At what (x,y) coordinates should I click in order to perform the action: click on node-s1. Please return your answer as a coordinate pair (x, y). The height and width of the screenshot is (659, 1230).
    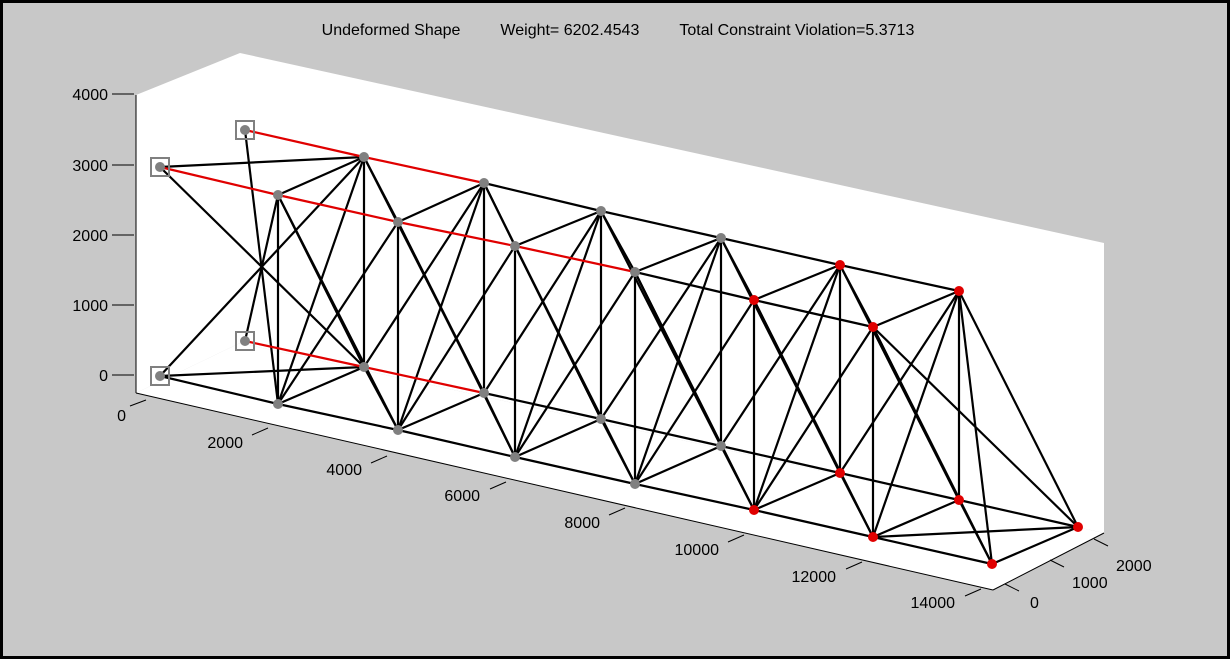
    Looking at the image, I should click on (160, 167).